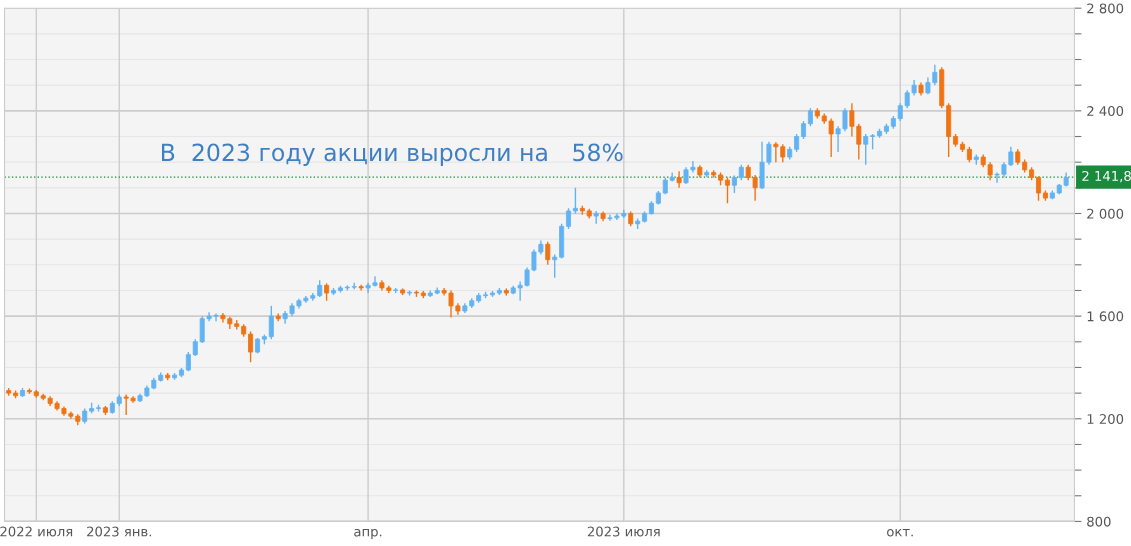  What do you see at coordinates (1105, 111) in the screenshot?
I see `y-tick-label: 2 400` at bounding box center [1105, 111].